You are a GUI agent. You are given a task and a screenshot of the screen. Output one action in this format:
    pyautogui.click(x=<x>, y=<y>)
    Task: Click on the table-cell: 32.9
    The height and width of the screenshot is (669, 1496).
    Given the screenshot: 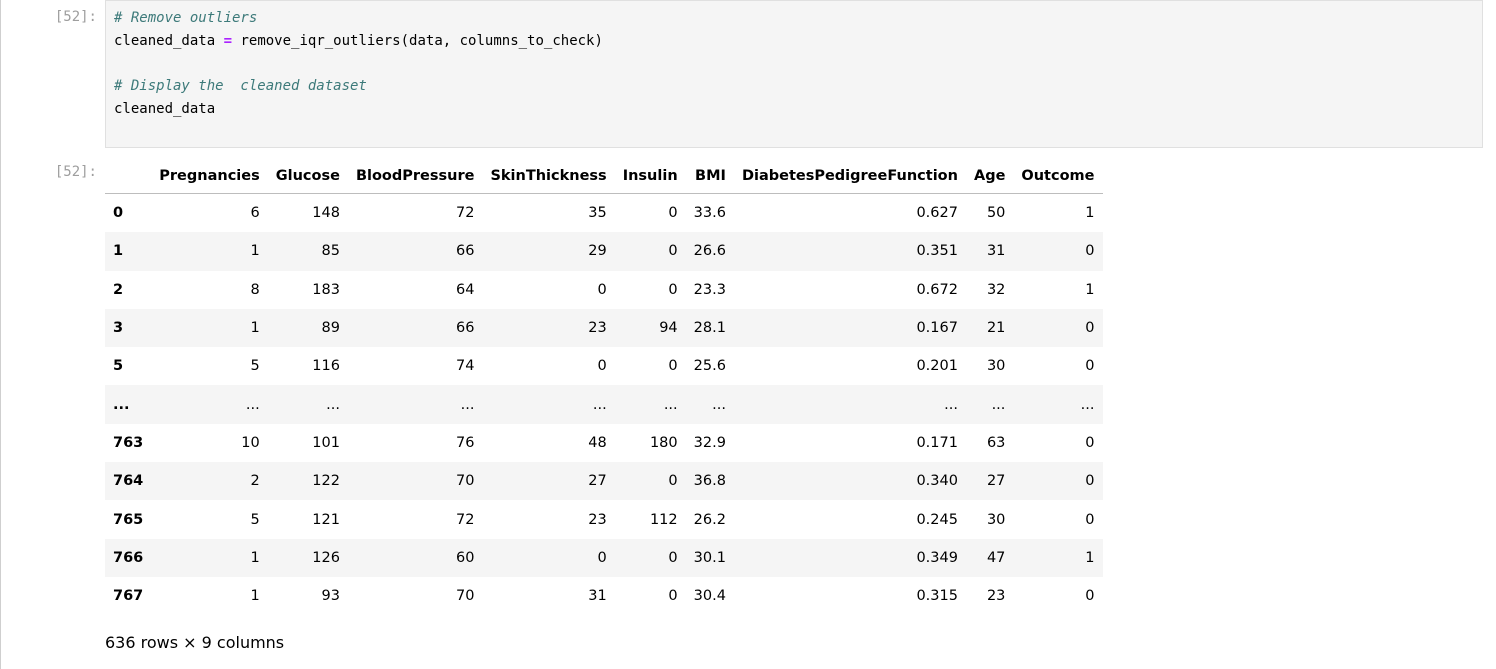 What is the action you would take?
    pyautogui.click(x=709, y=442)
    